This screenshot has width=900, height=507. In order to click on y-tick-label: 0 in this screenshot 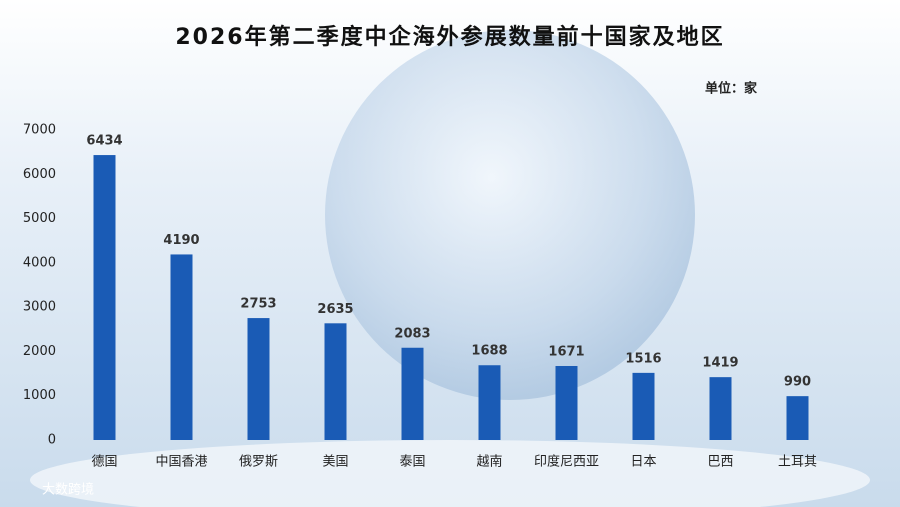, I will do `click(52, 440)`.